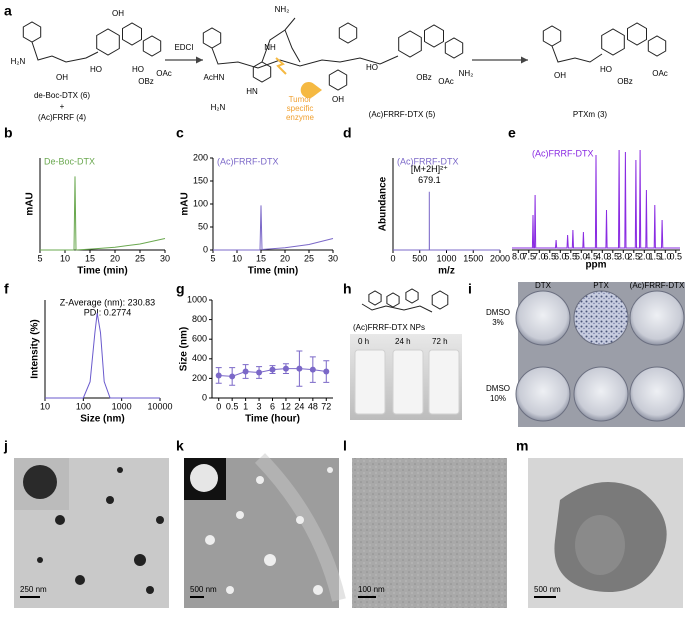  I want to click on x-tick-label: 48, so click(313, 406).